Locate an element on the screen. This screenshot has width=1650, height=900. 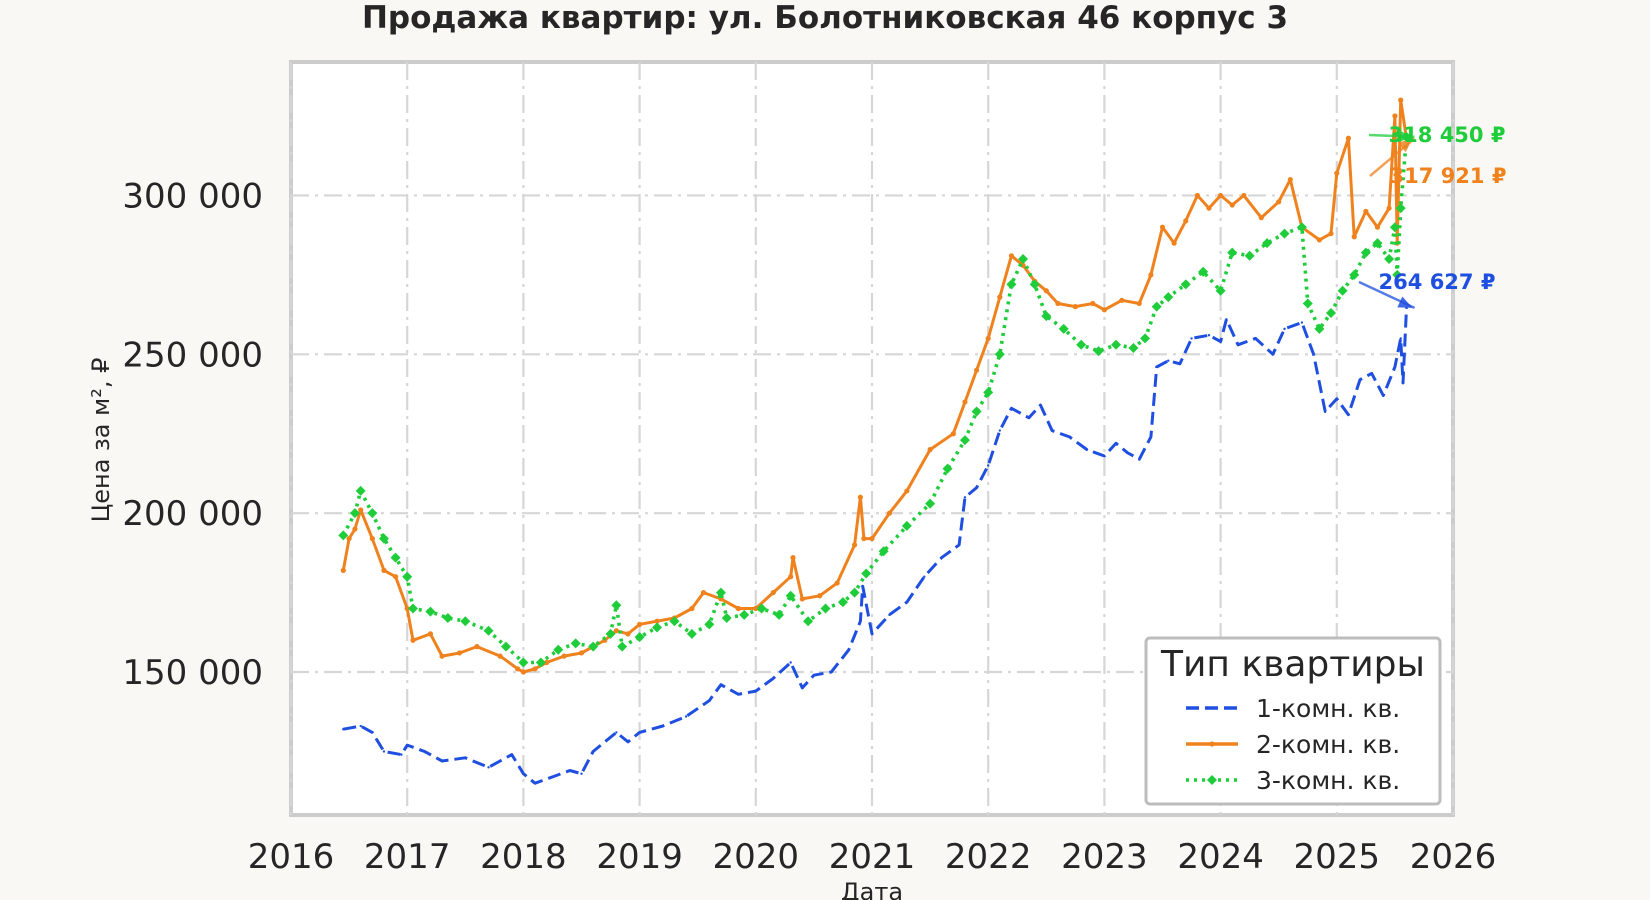
end-label-3: 318 450 ₽ is located at coordinates (1436, 135).